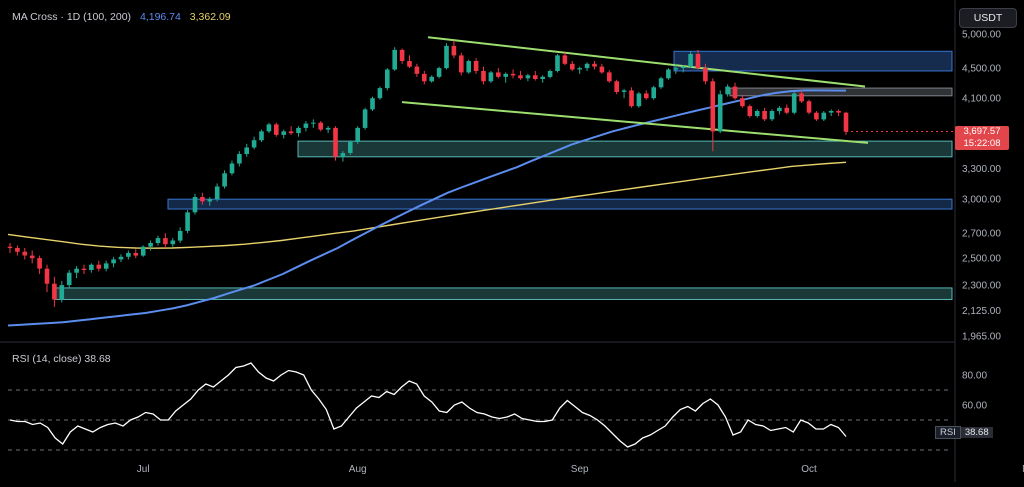  I want to click on rsi-tick-label: 80.00, so click(974, 376).